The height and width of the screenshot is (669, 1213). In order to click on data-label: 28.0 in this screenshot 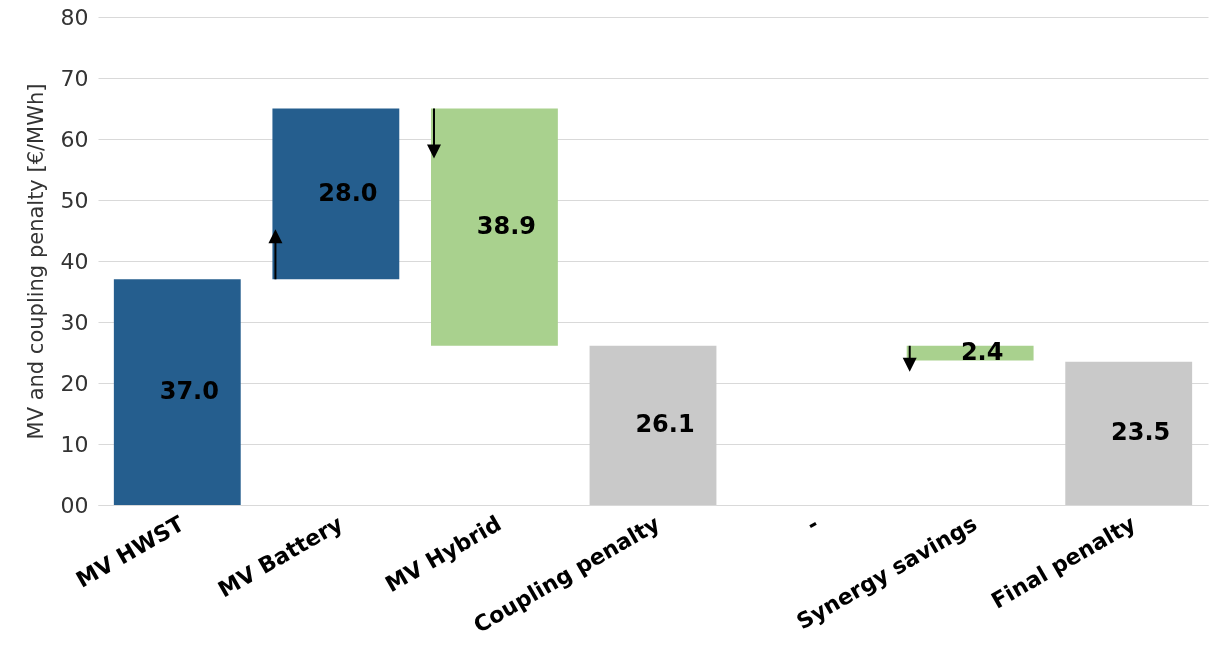, I will do `click(348, 192)`.